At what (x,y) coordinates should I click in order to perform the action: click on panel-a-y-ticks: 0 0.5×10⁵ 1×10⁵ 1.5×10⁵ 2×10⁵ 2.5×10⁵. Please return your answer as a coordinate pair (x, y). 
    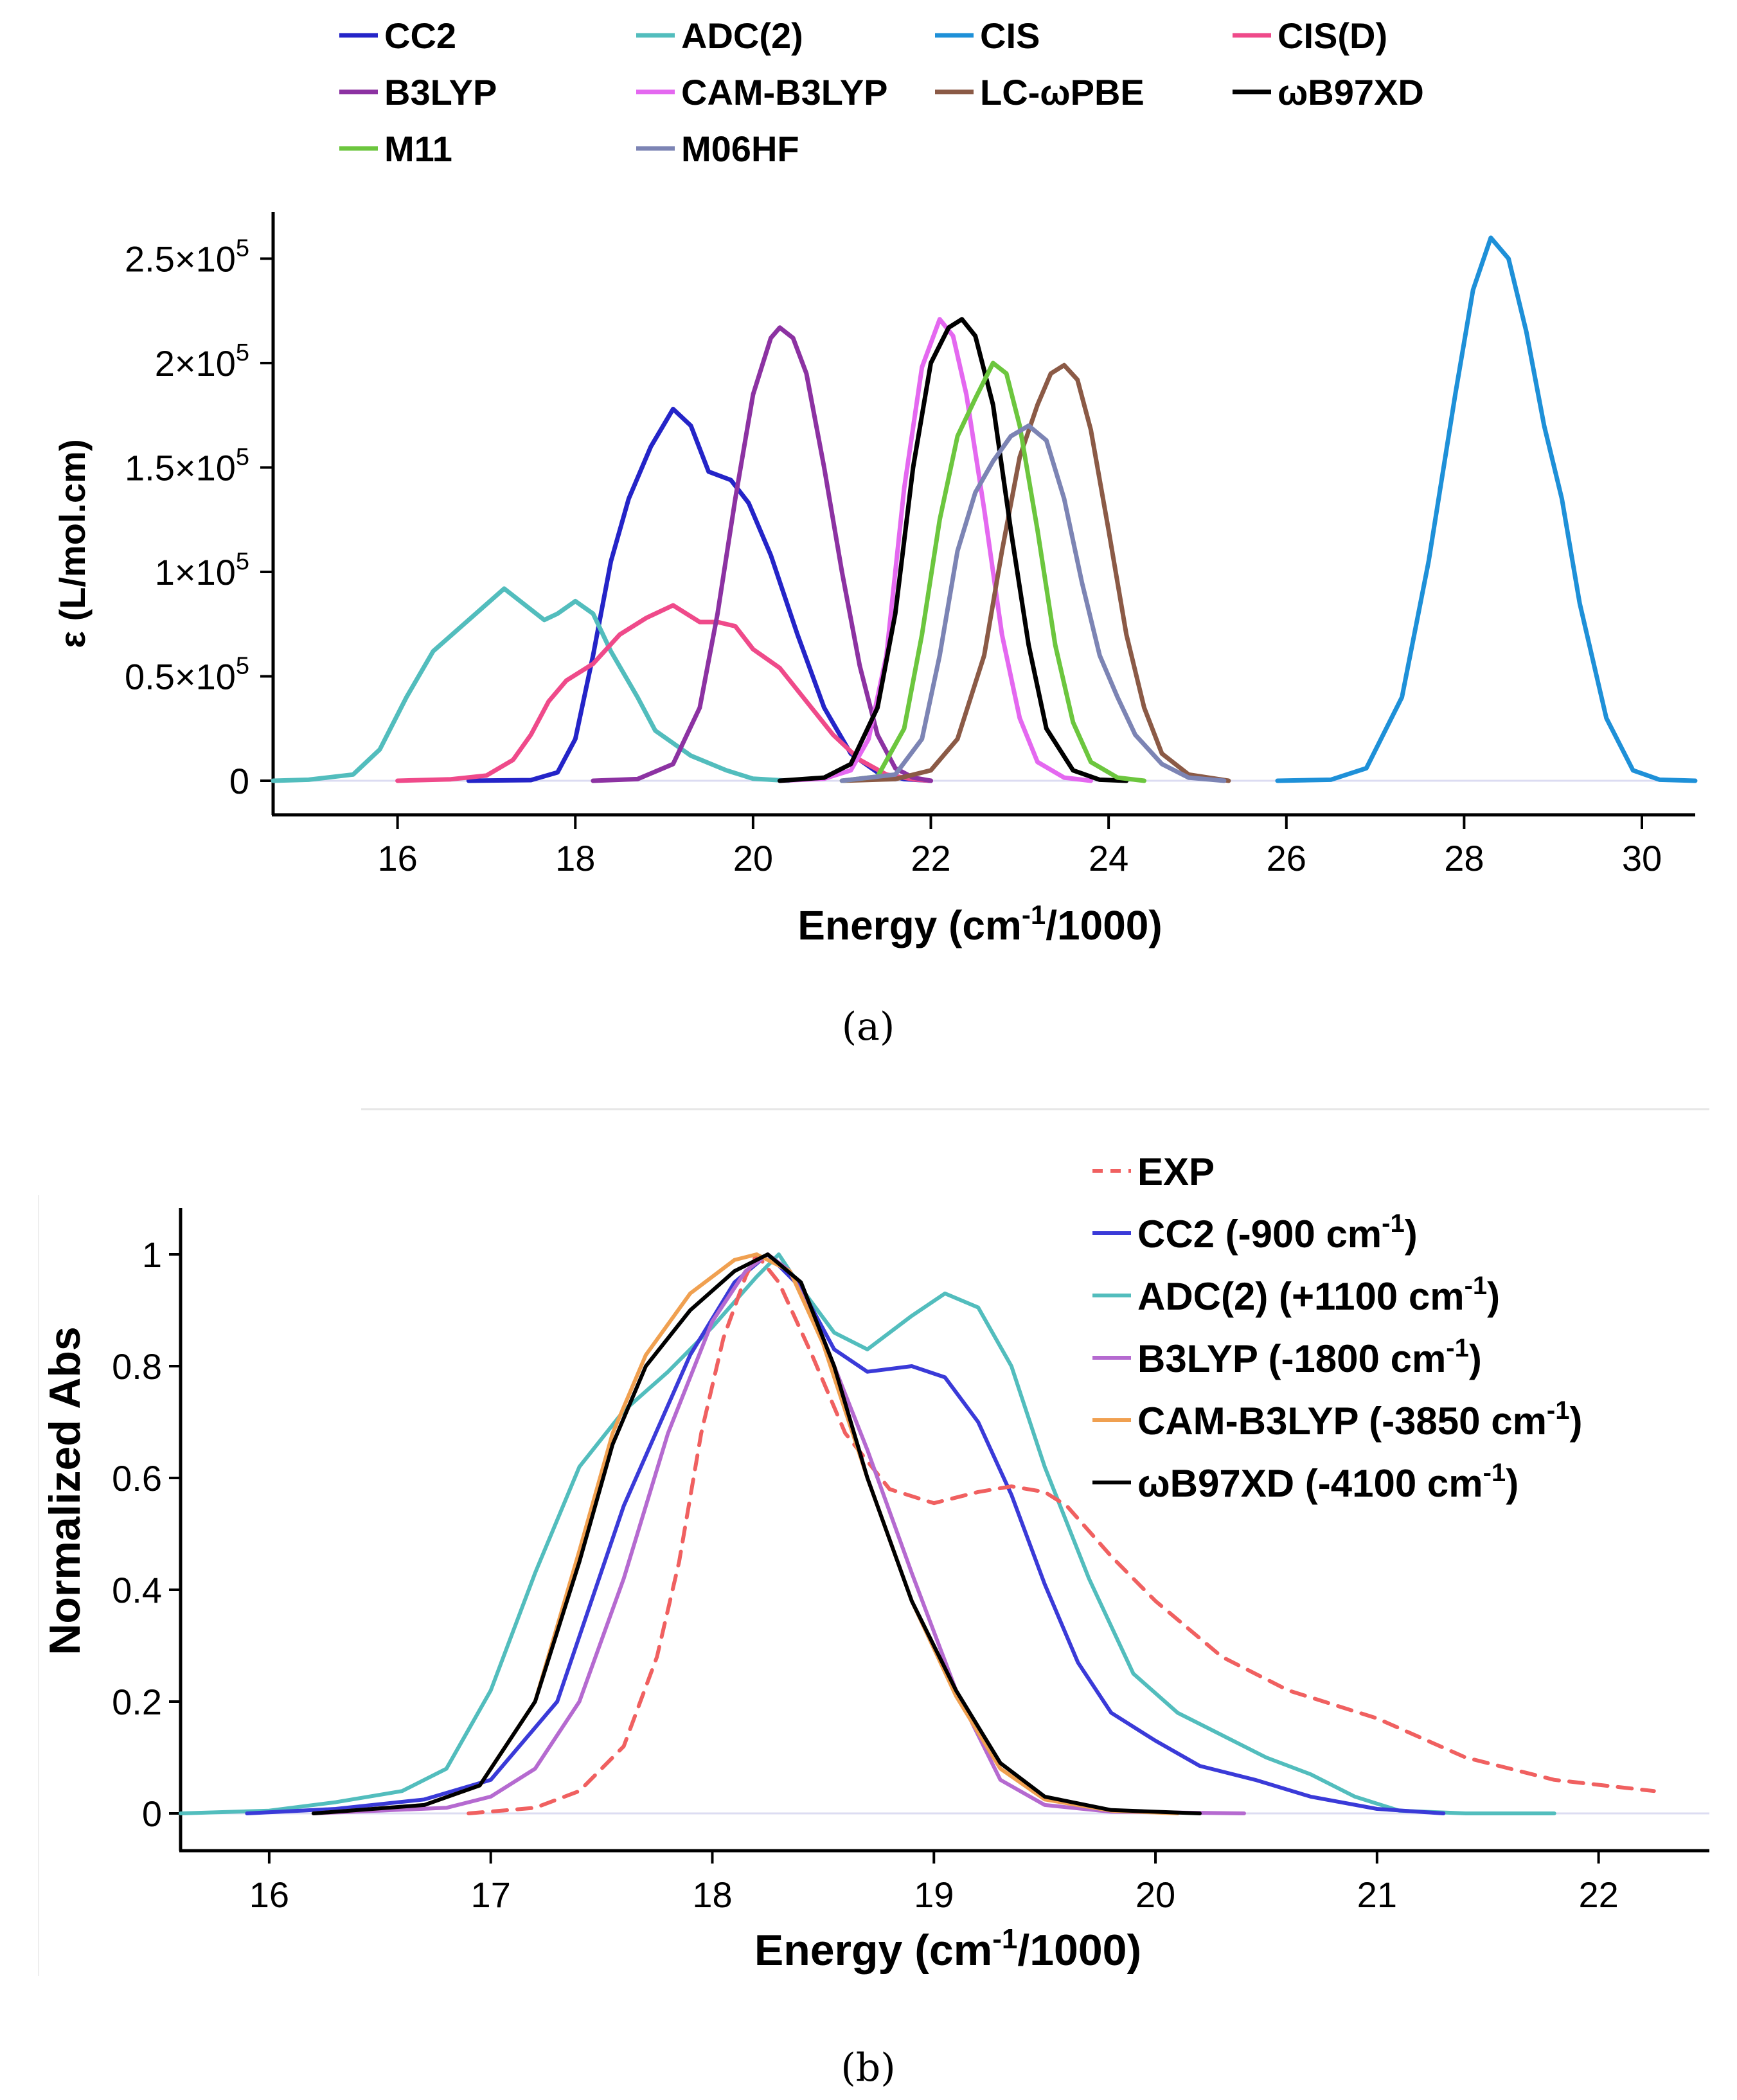
    Looking at the image, I should click on (199, 518).